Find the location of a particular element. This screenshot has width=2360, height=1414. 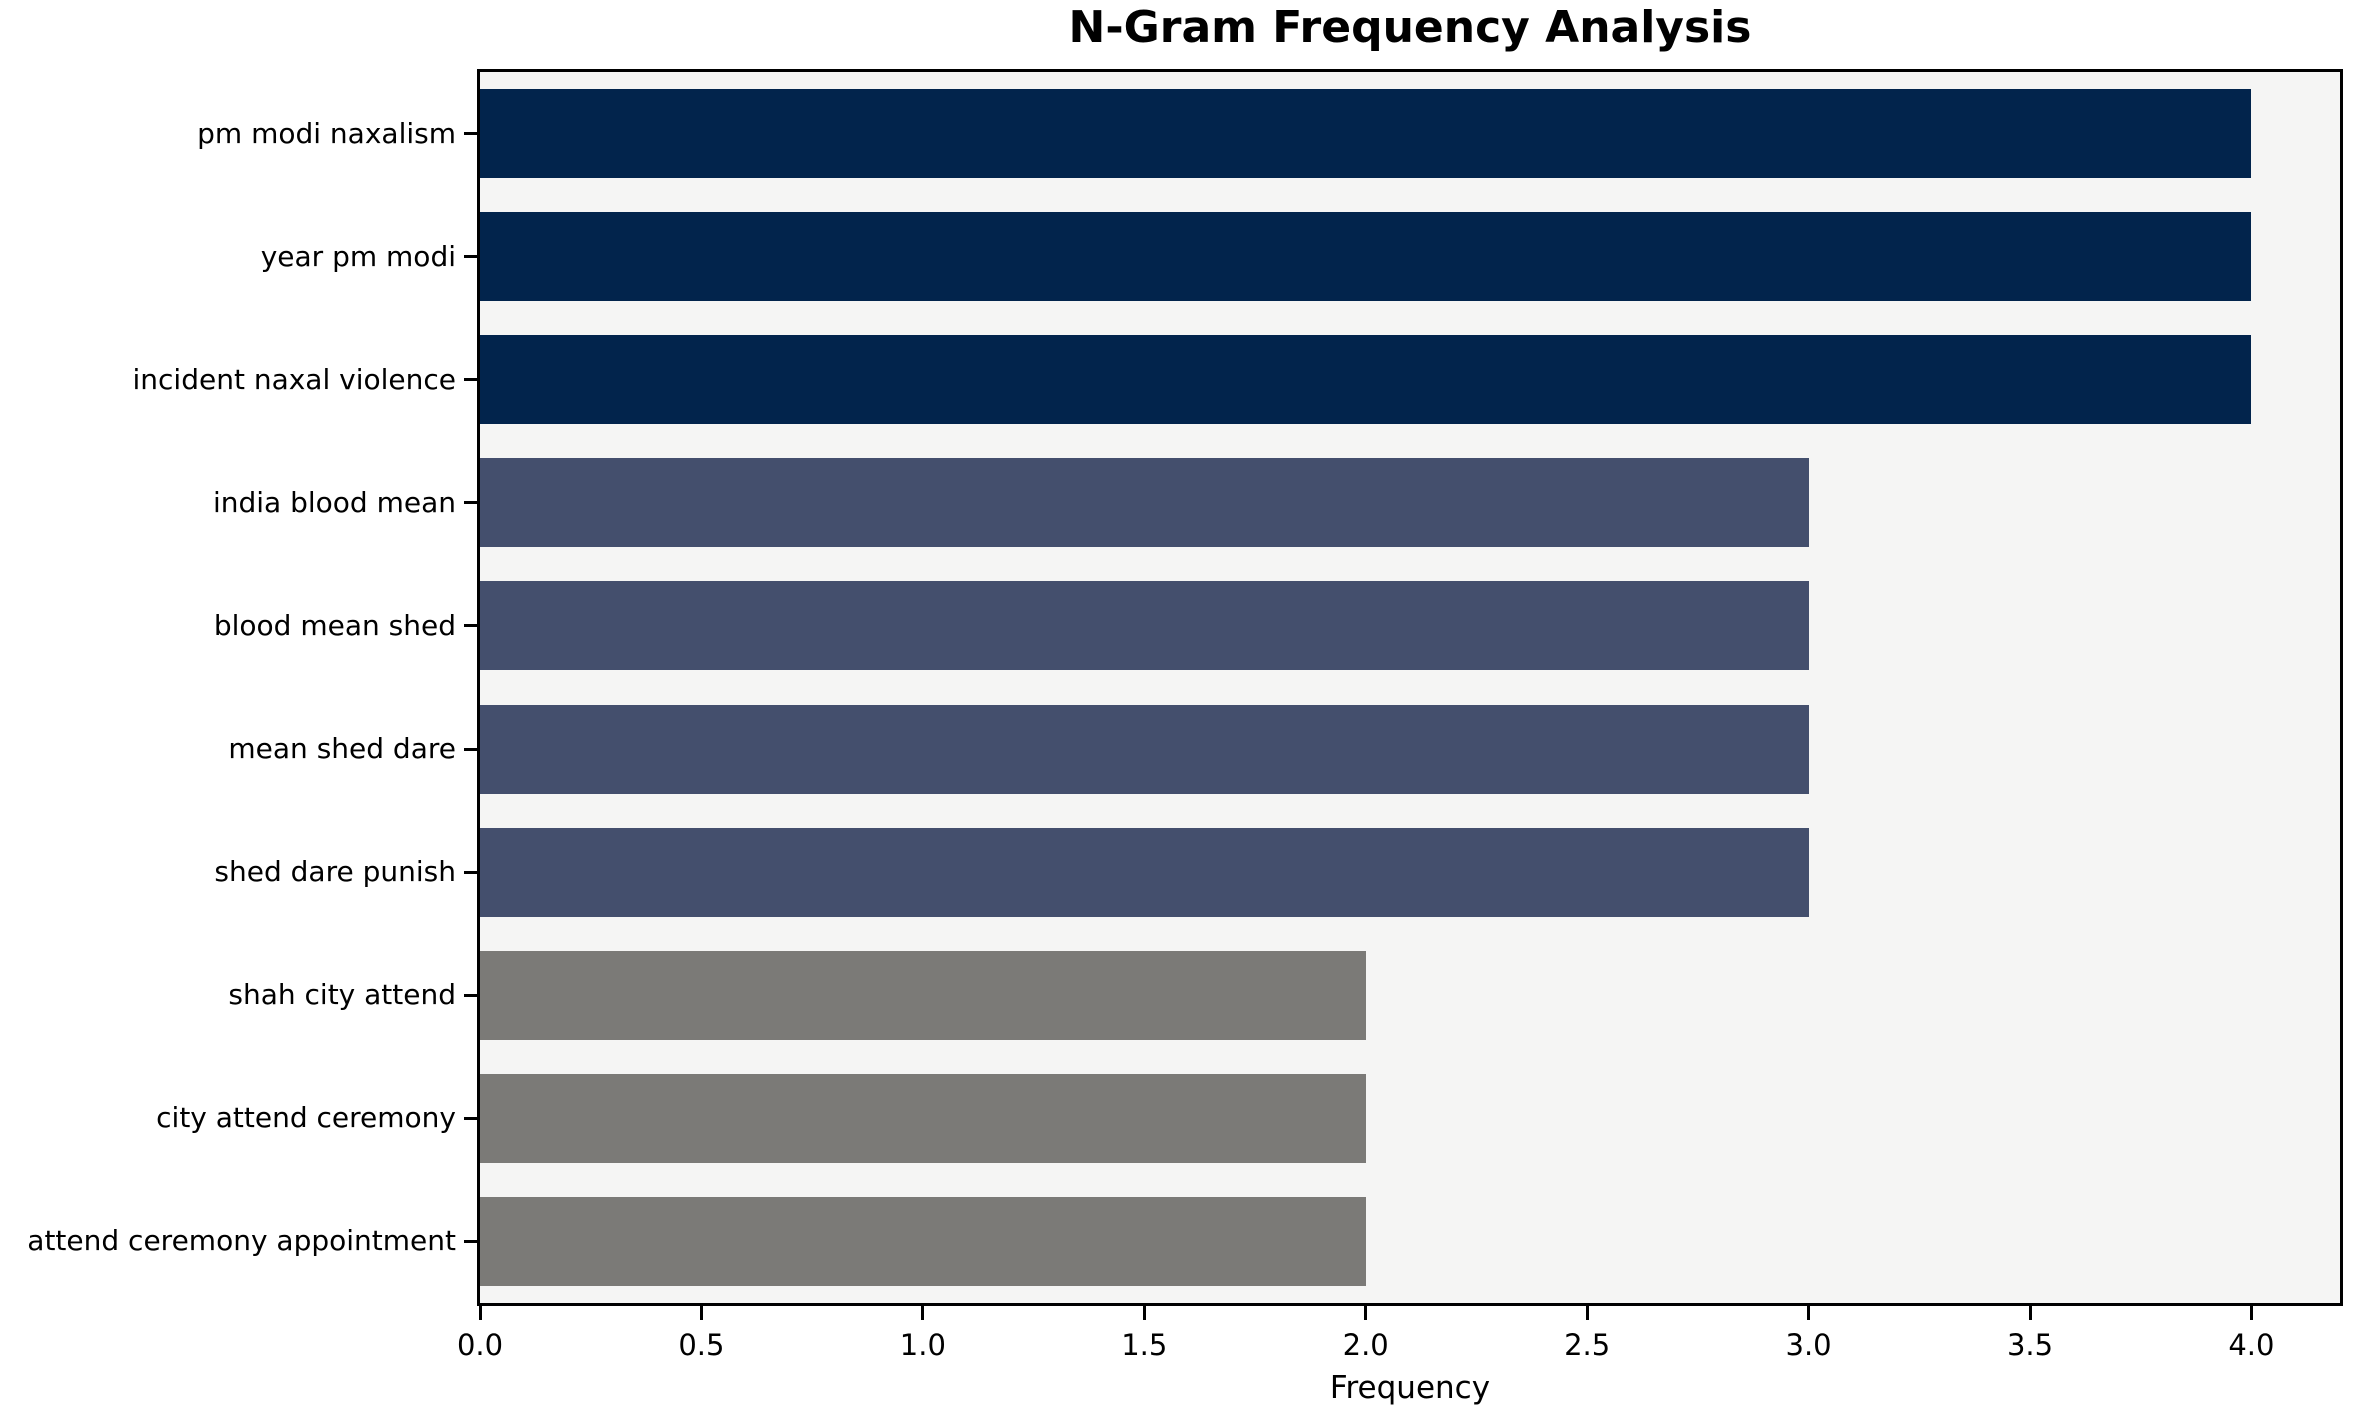

y-tick-label-attend-ceremony-appointment: attend ceremony appointment is located at coordinates (241, 1241).